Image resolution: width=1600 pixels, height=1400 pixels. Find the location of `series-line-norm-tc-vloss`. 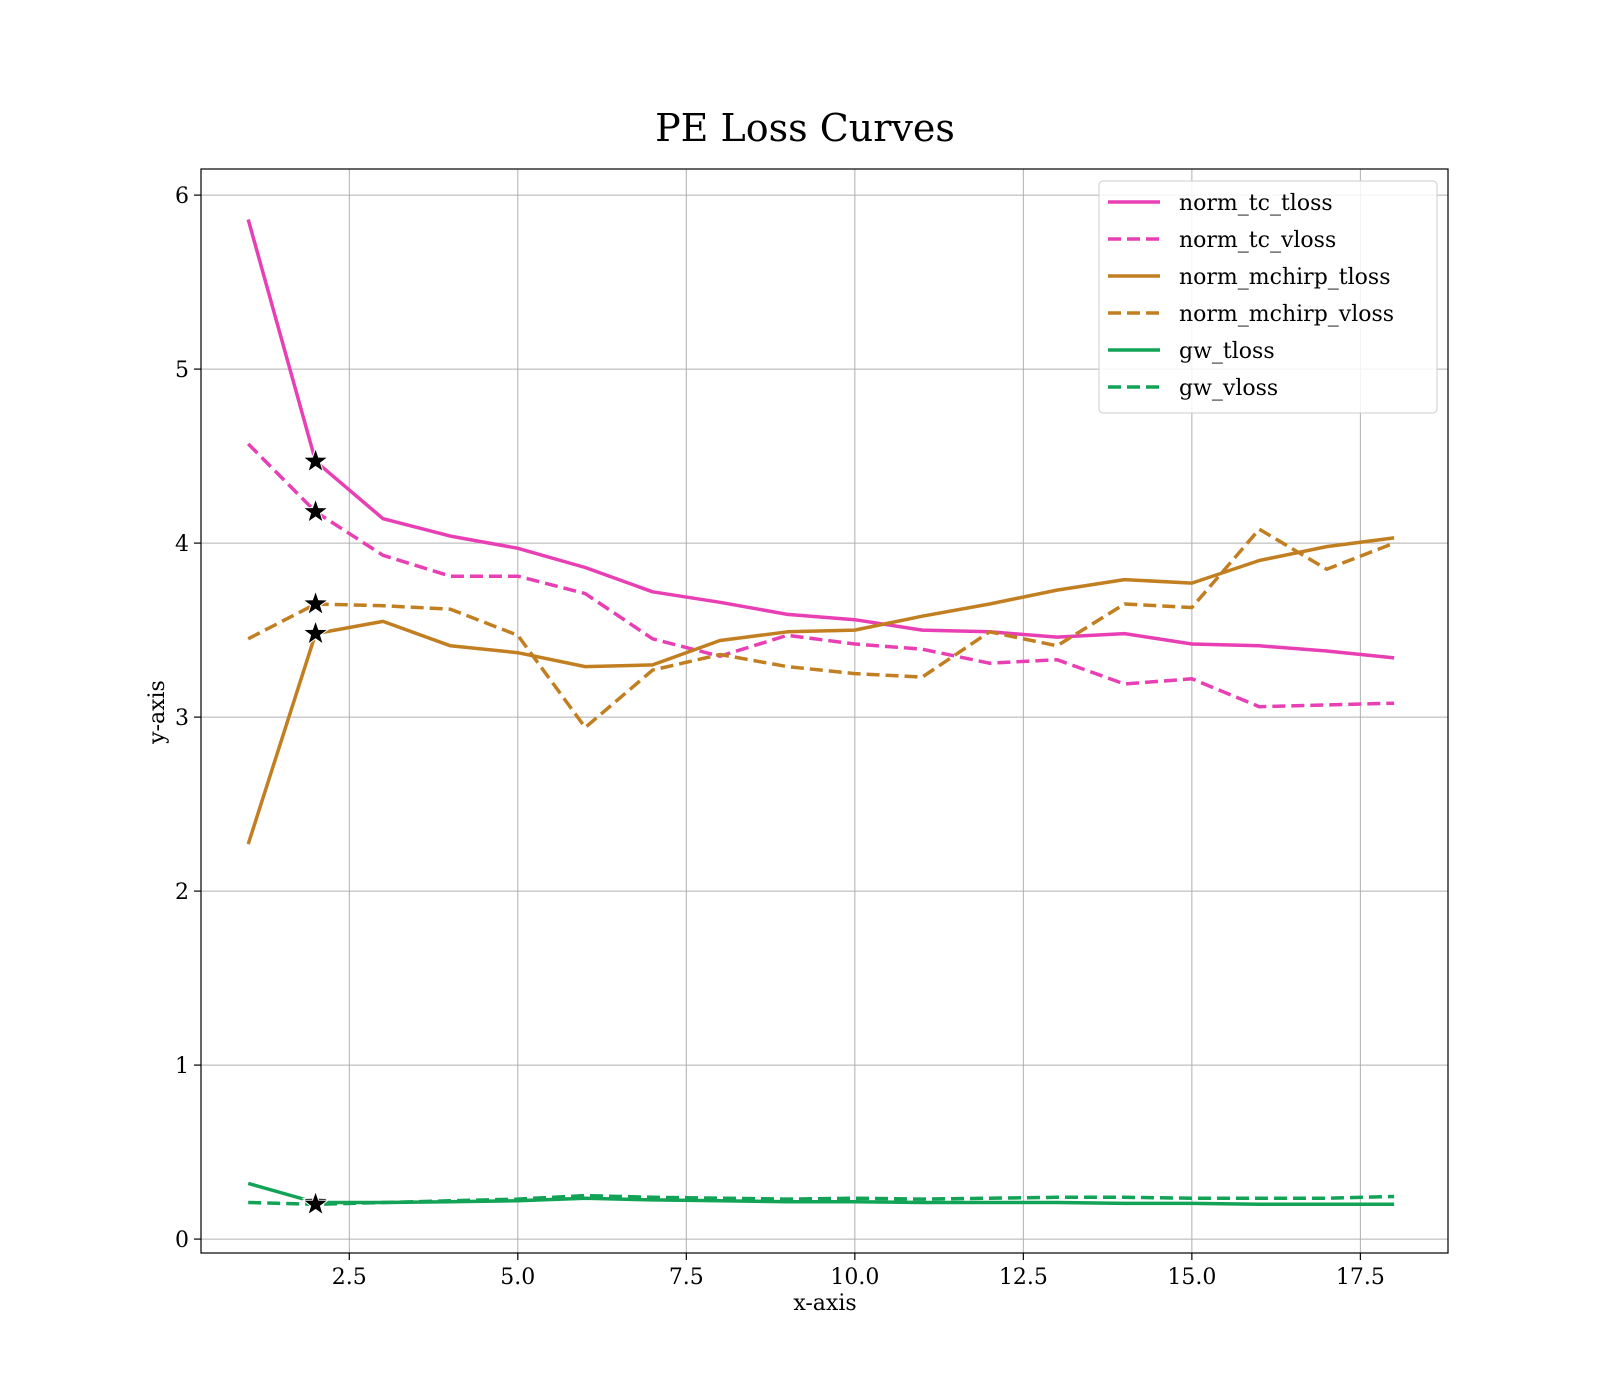

series-line-norm-tc-vloss is located at coordinates (820, 575).